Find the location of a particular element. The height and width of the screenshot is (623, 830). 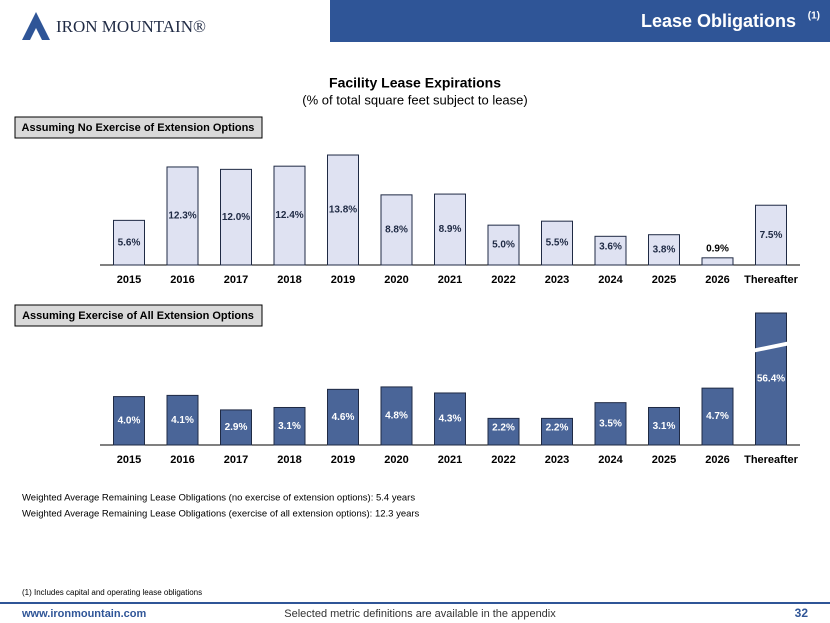

value-label: 3.6% is located at coordinates (610, 246).